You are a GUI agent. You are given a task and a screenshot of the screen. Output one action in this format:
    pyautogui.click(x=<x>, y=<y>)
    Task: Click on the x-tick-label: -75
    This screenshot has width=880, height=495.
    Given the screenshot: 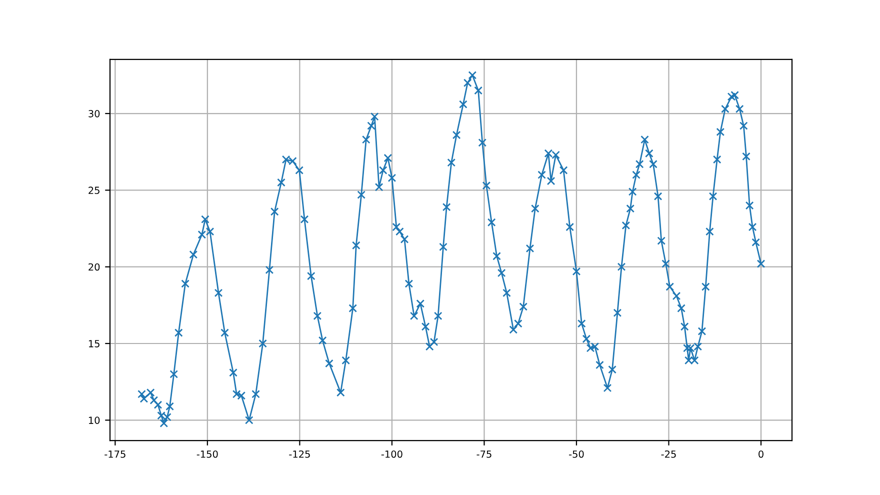 What is the action you would take?
    pyautogui.click(x=484, y=454)
    